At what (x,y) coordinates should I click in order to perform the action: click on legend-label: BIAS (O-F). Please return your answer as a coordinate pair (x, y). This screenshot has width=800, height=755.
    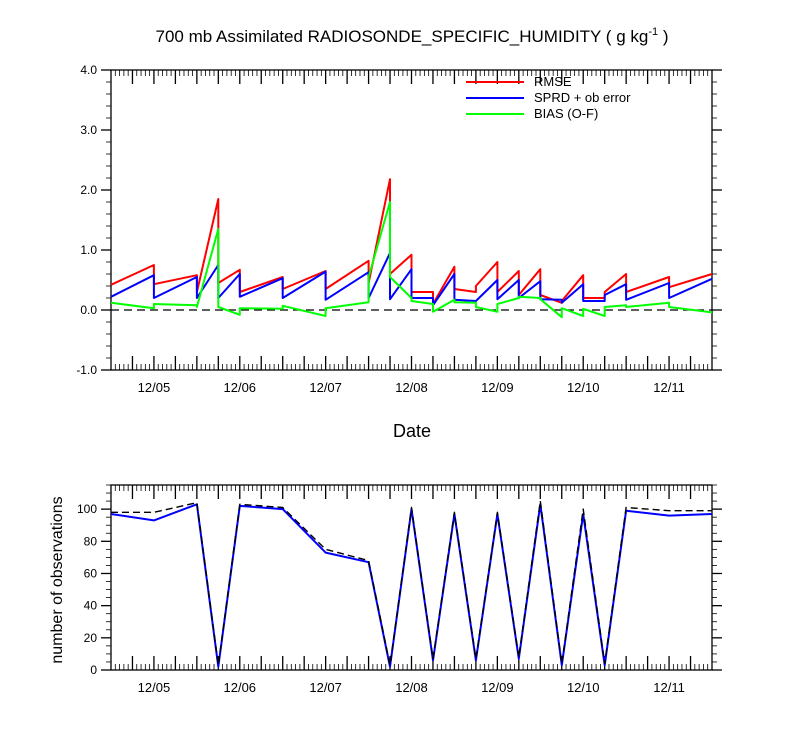
    Looking at the image, I should click on (566, 113).